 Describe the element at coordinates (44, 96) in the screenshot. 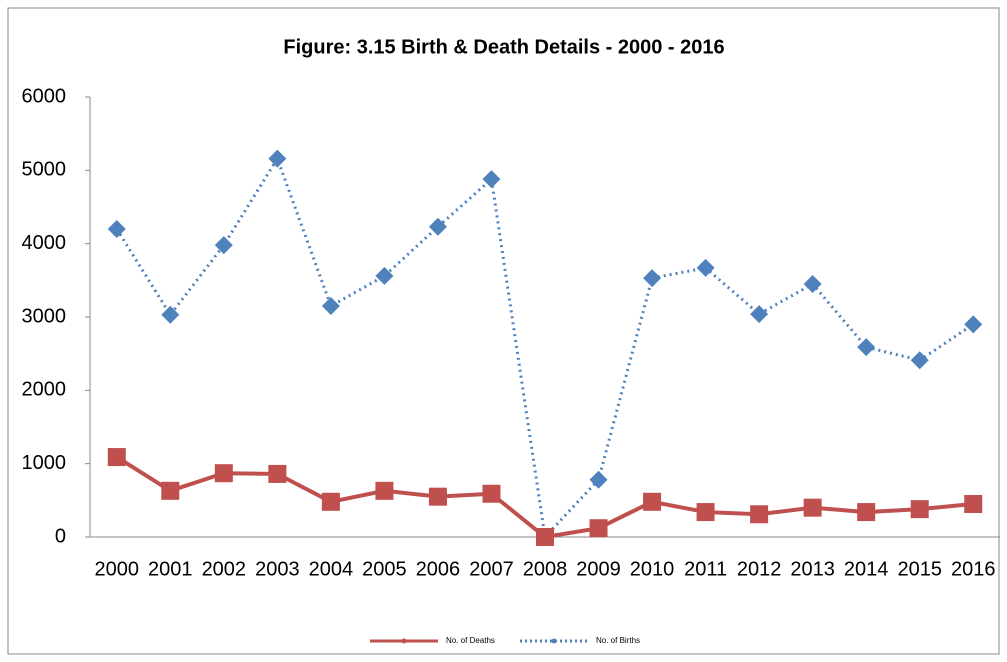

I see `y-tick-label: 6000` at that location.